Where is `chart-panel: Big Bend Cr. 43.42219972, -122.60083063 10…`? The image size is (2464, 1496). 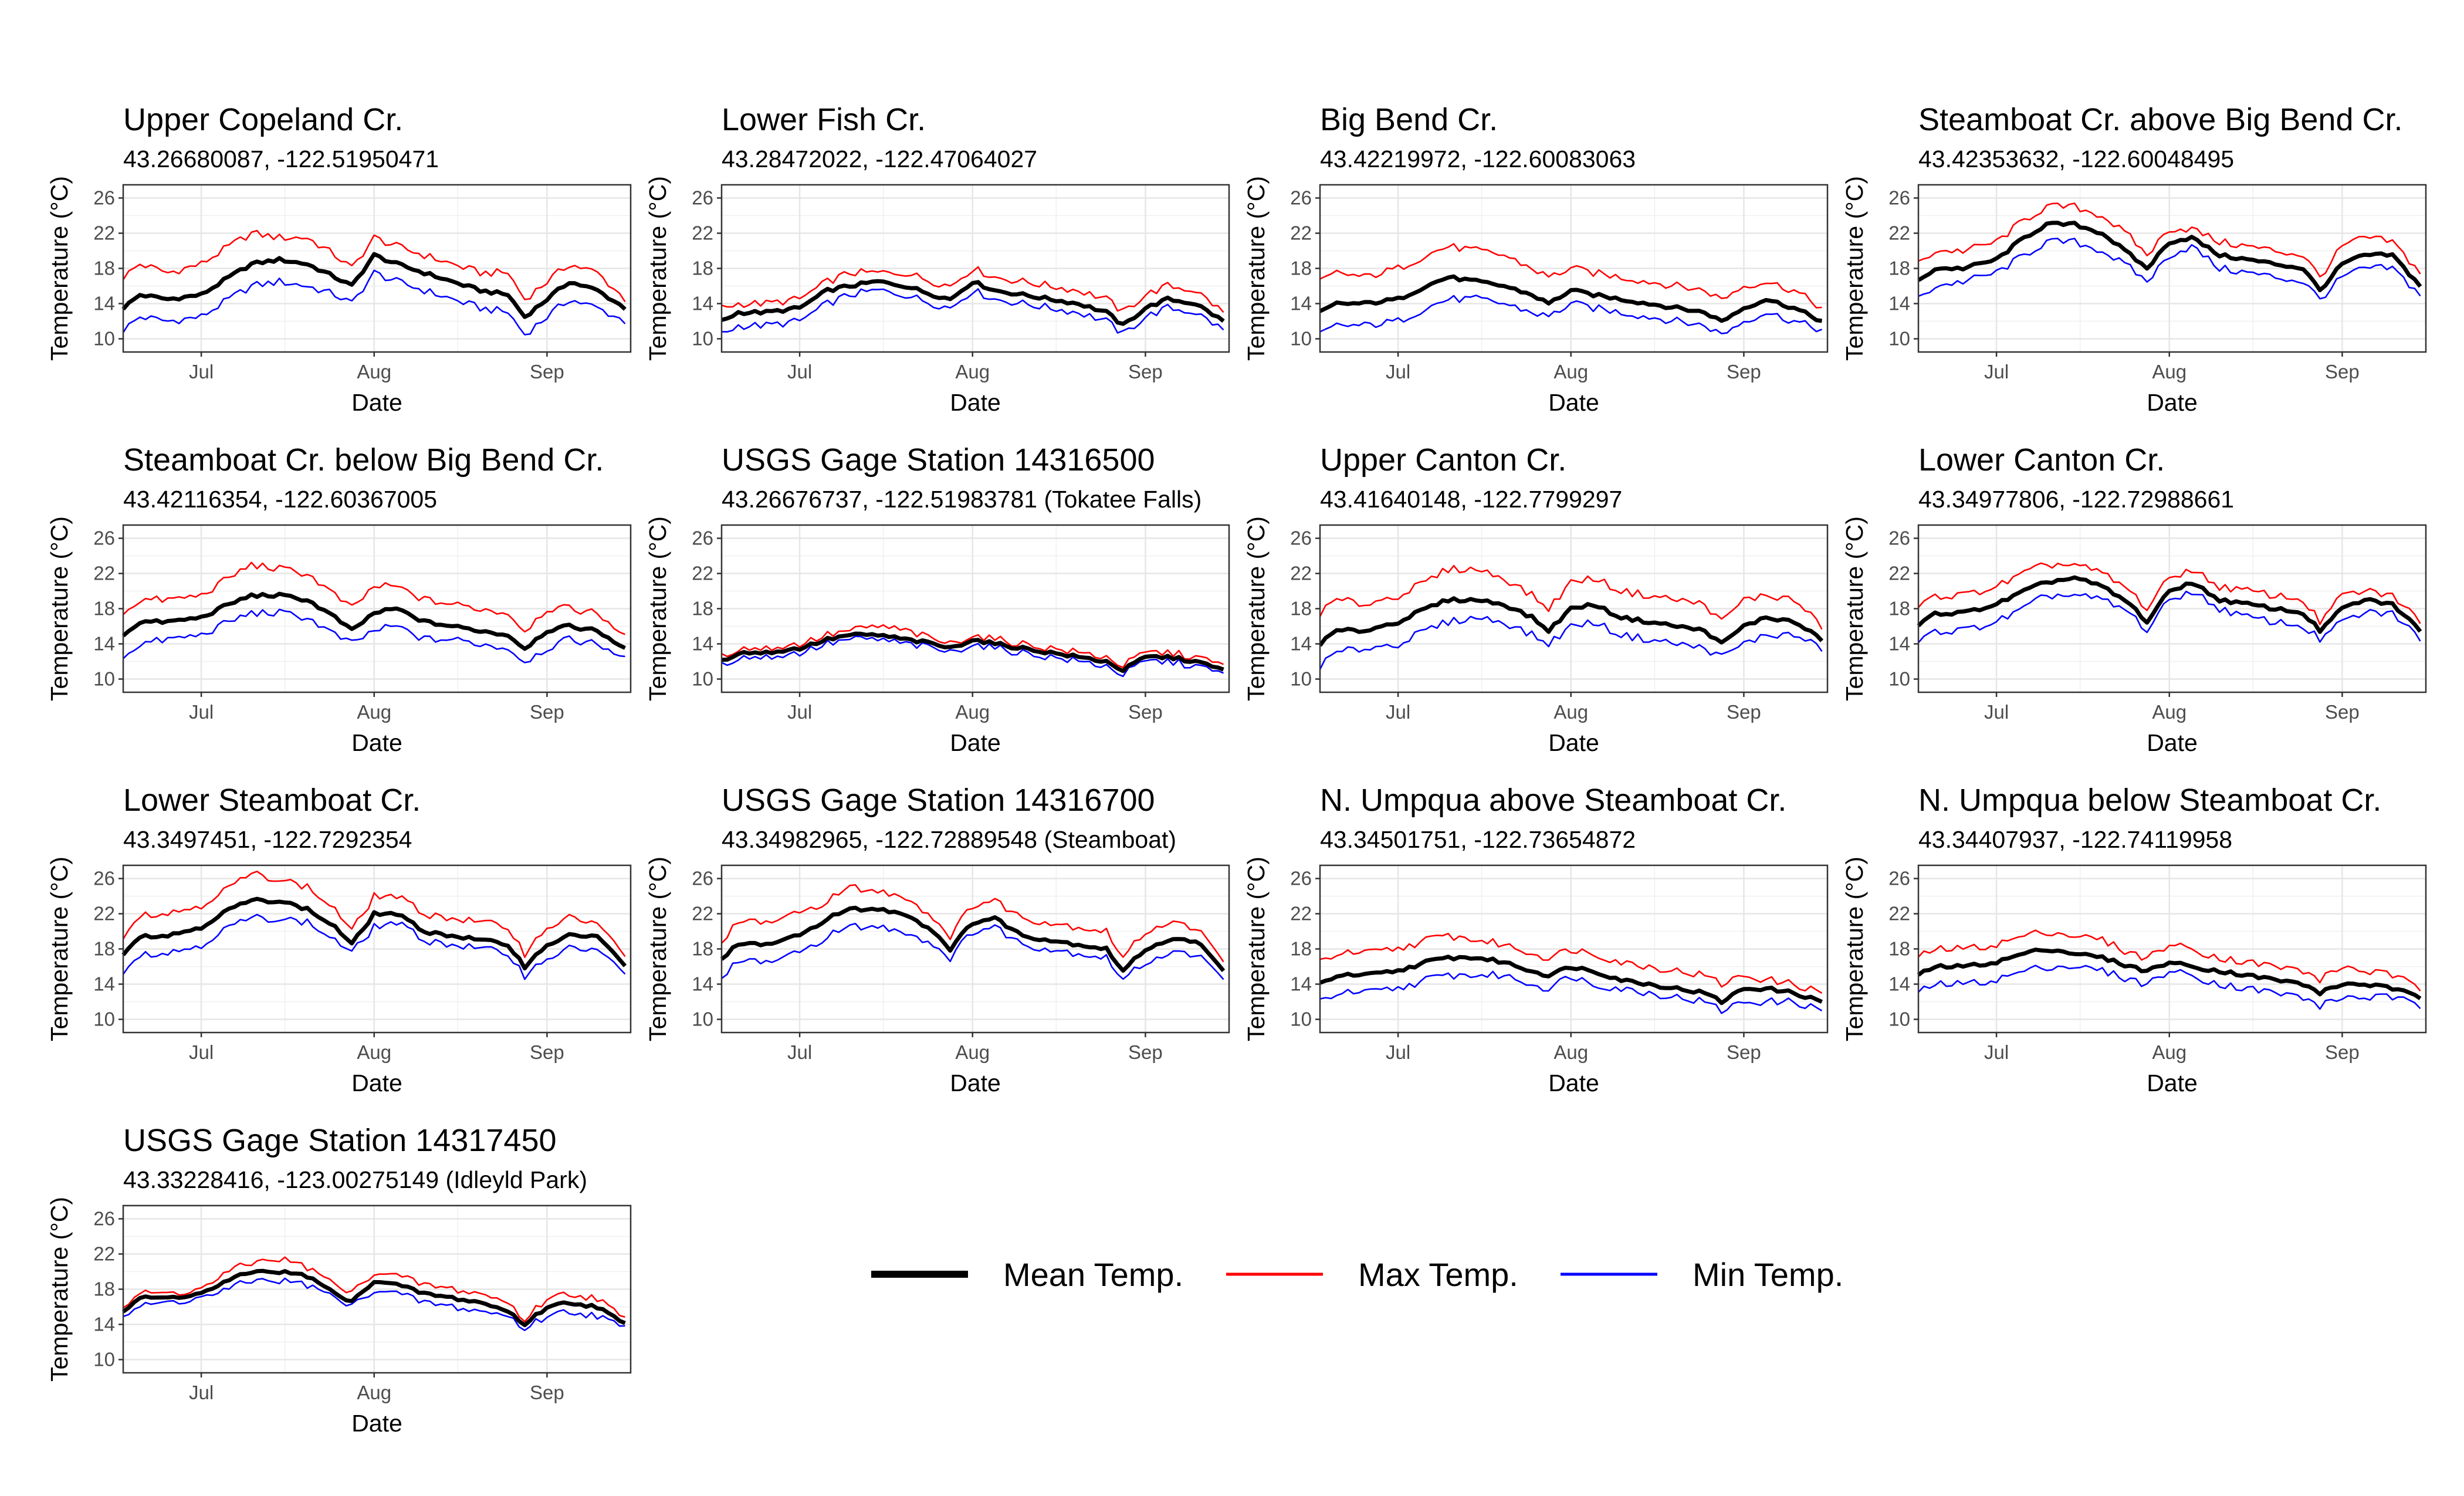
chart-panel: Big Bend Cr. 43.42219972, -122.60083063 10… is located at coordinates (1536, 259).